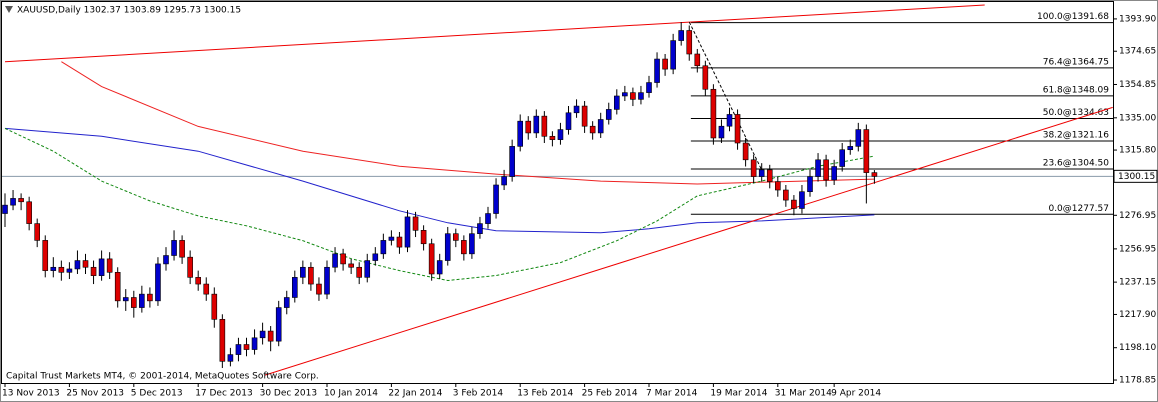  I want to click on x-tick-label: 25 Nov 2013, so click(95, 394).